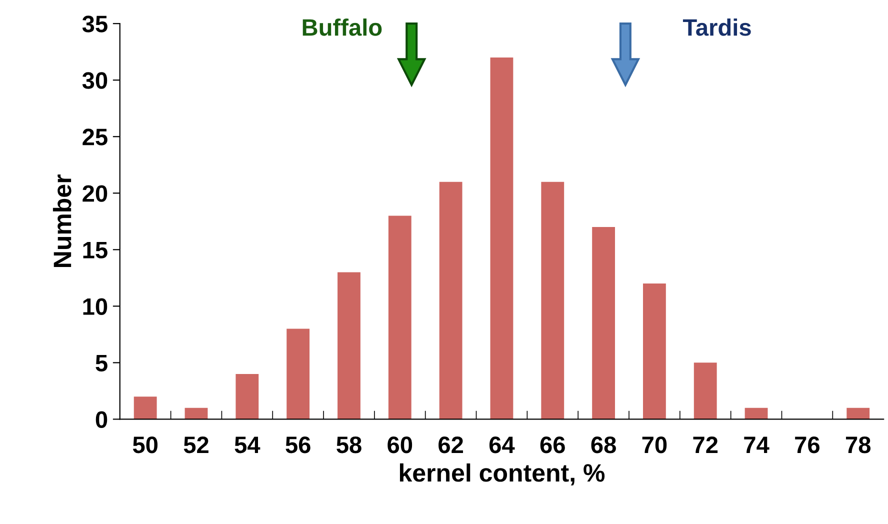  What do you see at coordinates (95, 250) in the screenshot?
I see `y-tick-label: 15` at bounding box center [95, 250].